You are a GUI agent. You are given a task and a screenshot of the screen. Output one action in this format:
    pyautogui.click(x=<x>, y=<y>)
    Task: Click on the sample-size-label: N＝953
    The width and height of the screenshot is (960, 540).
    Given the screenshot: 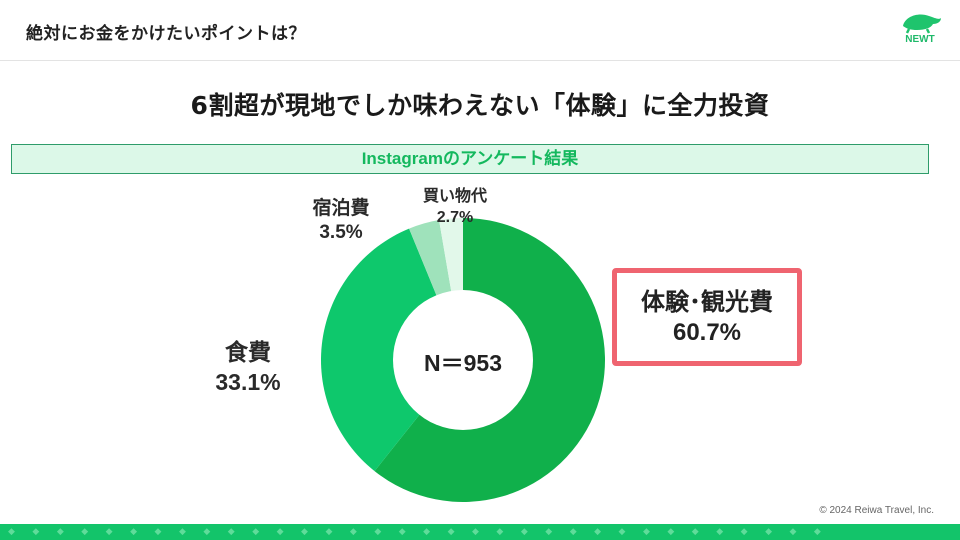 What is the action you would take?
    pyautogui.click(x=463, y=363)
    